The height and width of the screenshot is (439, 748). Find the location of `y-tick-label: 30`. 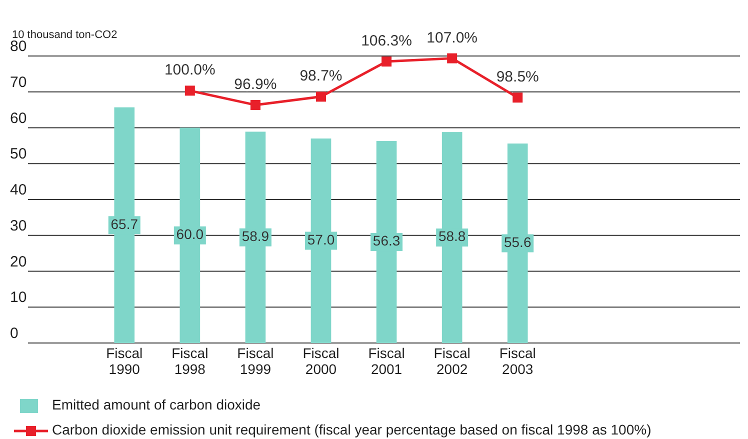

y-tick-label: 30 is located at coordinates (18, 225).